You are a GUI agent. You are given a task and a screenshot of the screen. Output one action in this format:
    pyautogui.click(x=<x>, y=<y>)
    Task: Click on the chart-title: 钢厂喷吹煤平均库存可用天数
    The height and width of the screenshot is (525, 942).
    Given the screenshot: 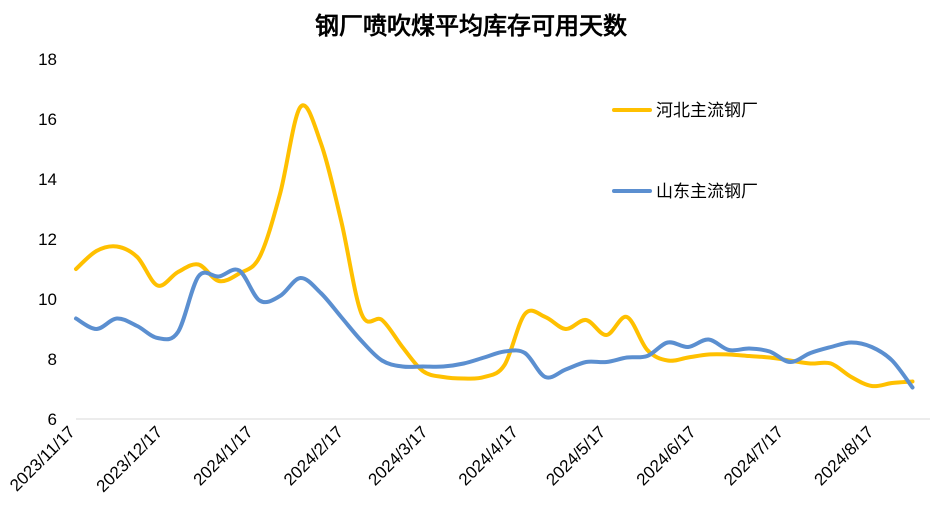 What is the action you would take?
    pyautogui.click(x=471, y=26)
    